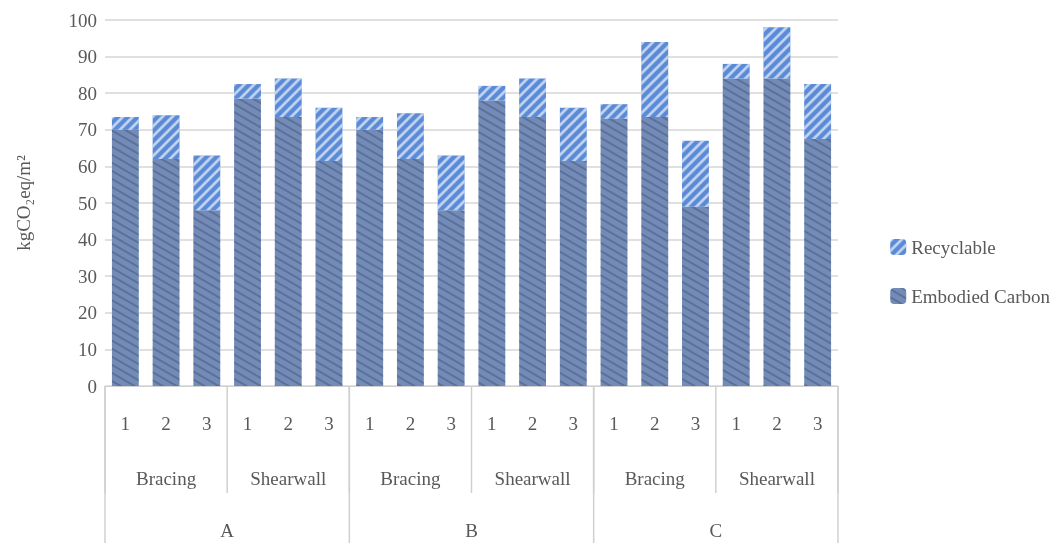 Image resolution: width=1059 pixels, height=543 pixels. I want to click on y-axis-title: kgCO₂eq/m², so click(23, 202).